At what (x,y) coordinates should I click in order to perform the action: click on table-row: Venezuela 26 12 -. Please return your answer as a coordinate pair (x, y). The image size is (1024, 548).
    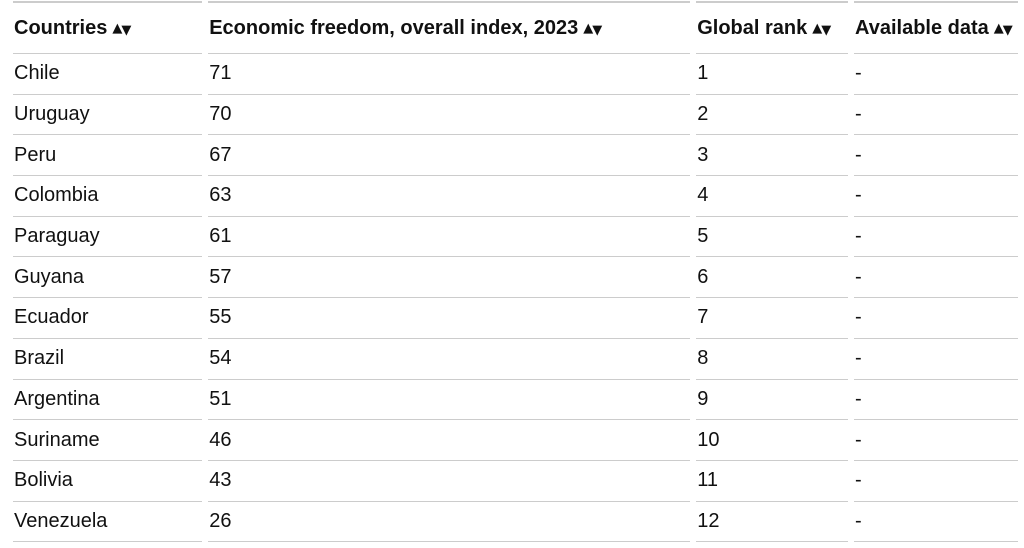
    Looking at the image, I should click on (515, 522).